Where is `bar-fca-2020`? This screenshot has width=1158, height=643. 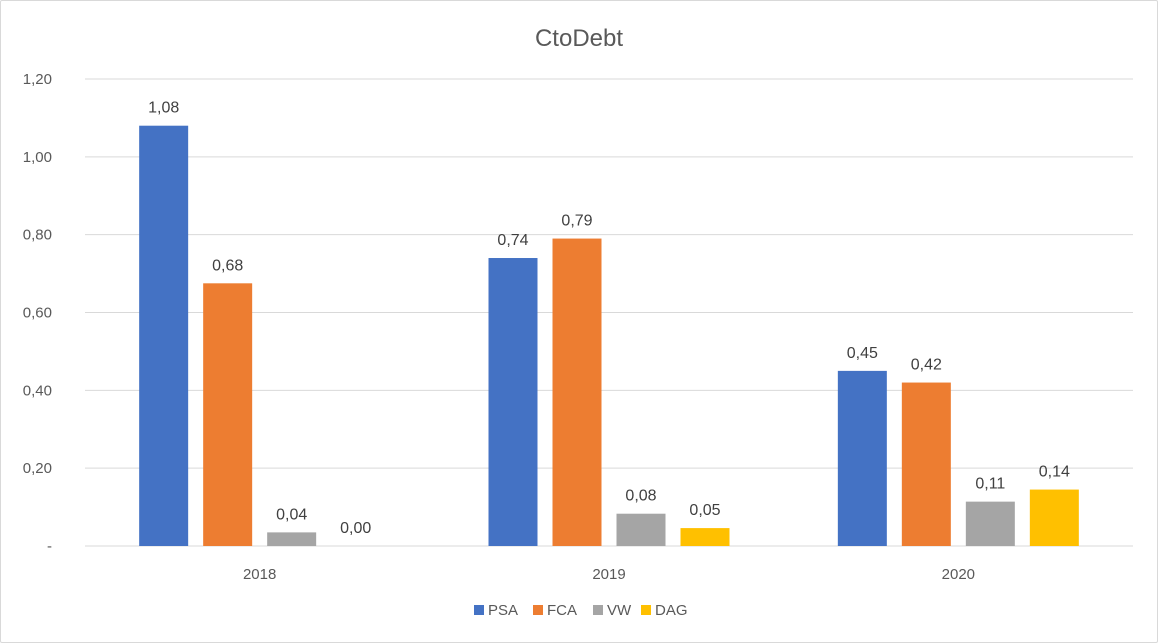
bar-fca-2020 is located at coordinates (926, 464).